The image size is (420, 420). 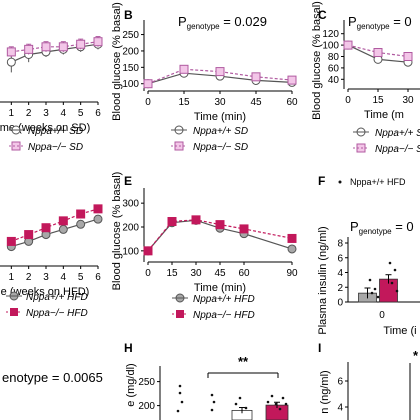 What do you see at coordinates (220, 117) in the screenshot?
I see `b-x-label: Time (min)` at bounding box center [220, 117].